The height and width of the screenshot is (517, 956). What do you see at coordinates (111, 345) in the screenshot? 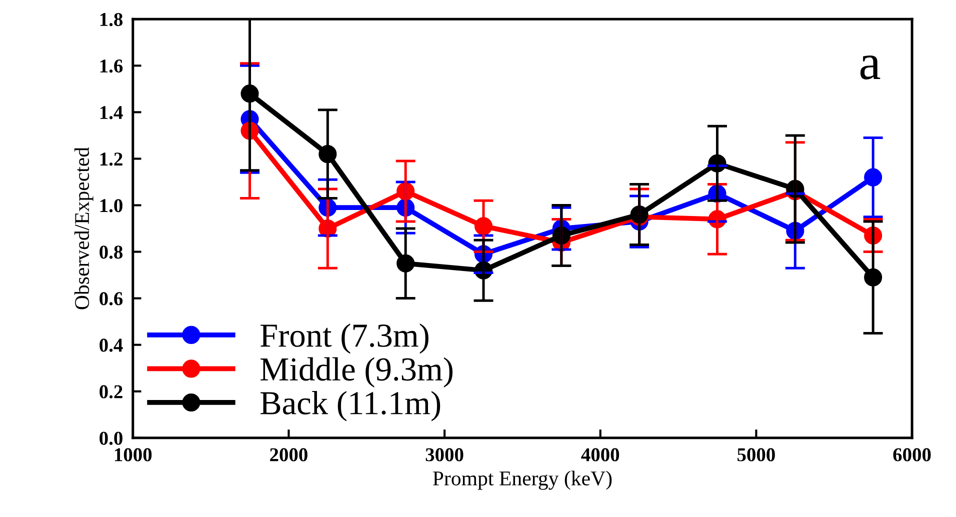
I see `y-tick-label: 0.4` at bounding box center [111, 345].